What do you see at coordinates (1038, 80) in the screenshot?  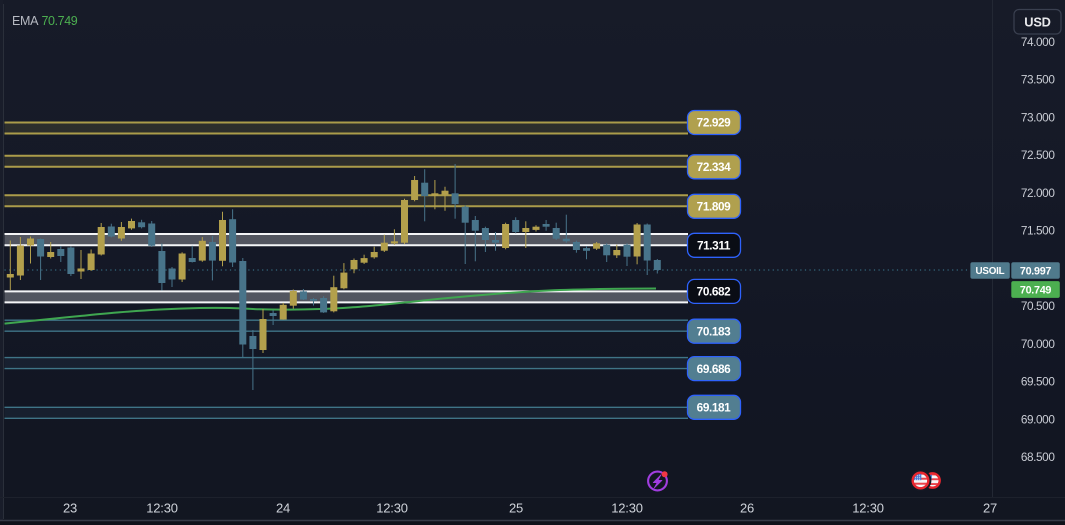 I see `svg-text: 73.500` at bounding box center [1038, 80].